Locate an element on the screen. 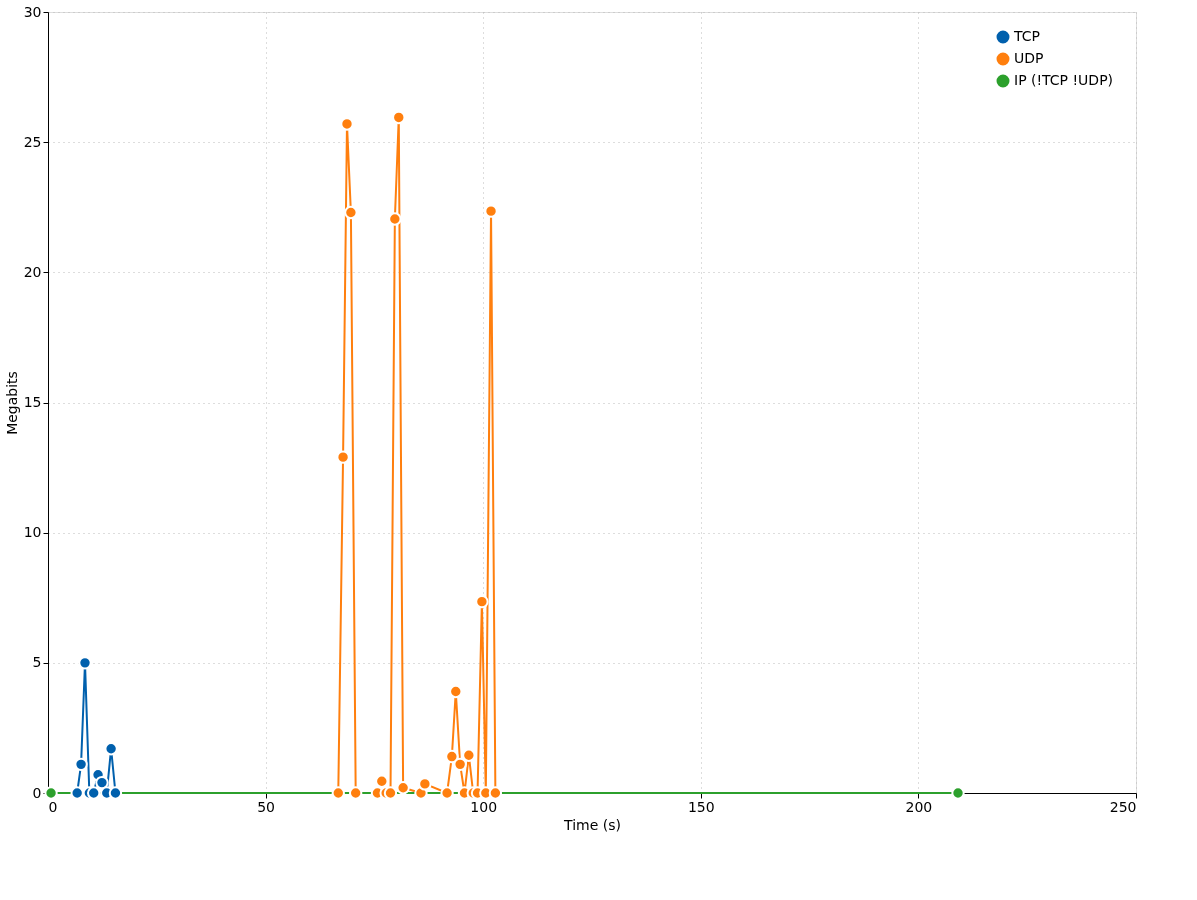 This screenshot has height=900, width=1197. y-tick-label: 20 is located at coordinates (32, 271).